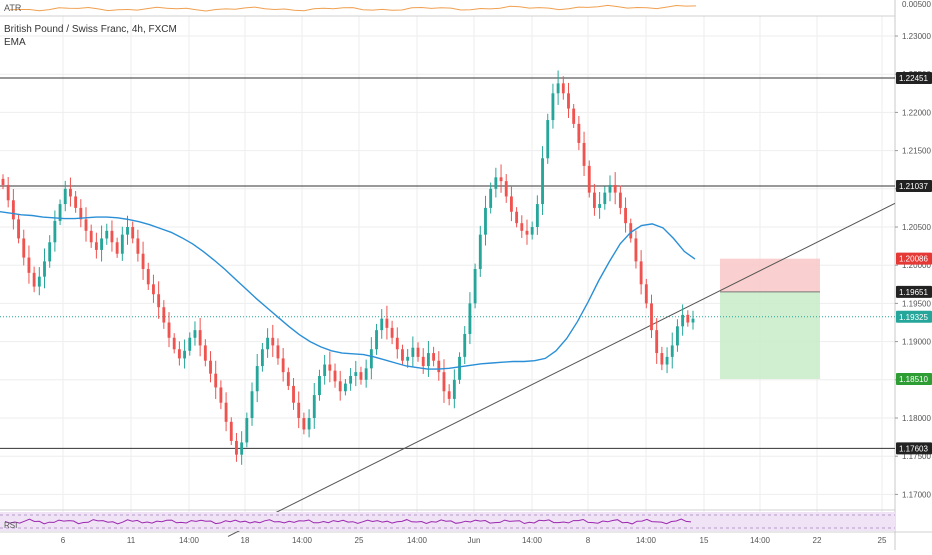 The width and height of the screenshot is (932, 555). I want to click on take-profit-zone, so click(770, 335).